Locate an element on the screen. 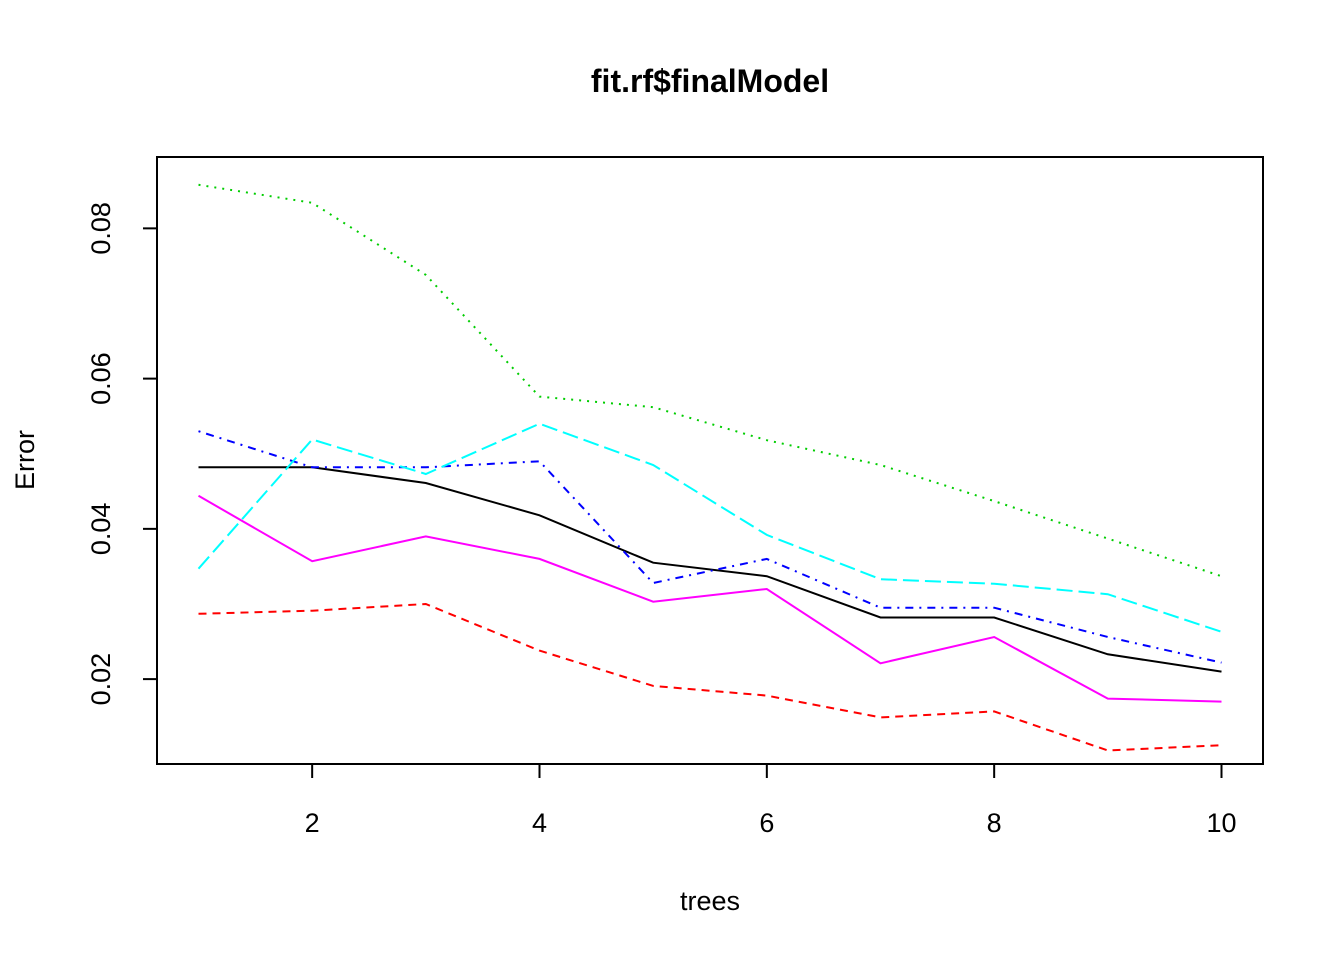 This screenshot has height=960, width=1344. y-tick-label: 0.06 is located at coordinates (101, 378).